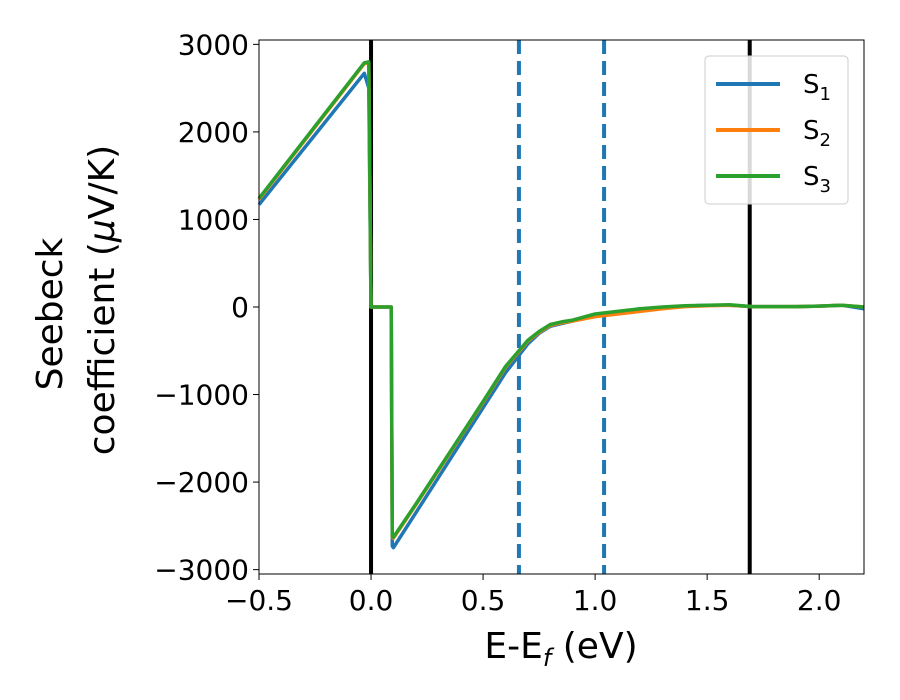 The image size is (900, 700). Describe the element at coordinates (259, 600) in the screenshot. I see `x-tick-label: −0.5` at that location.